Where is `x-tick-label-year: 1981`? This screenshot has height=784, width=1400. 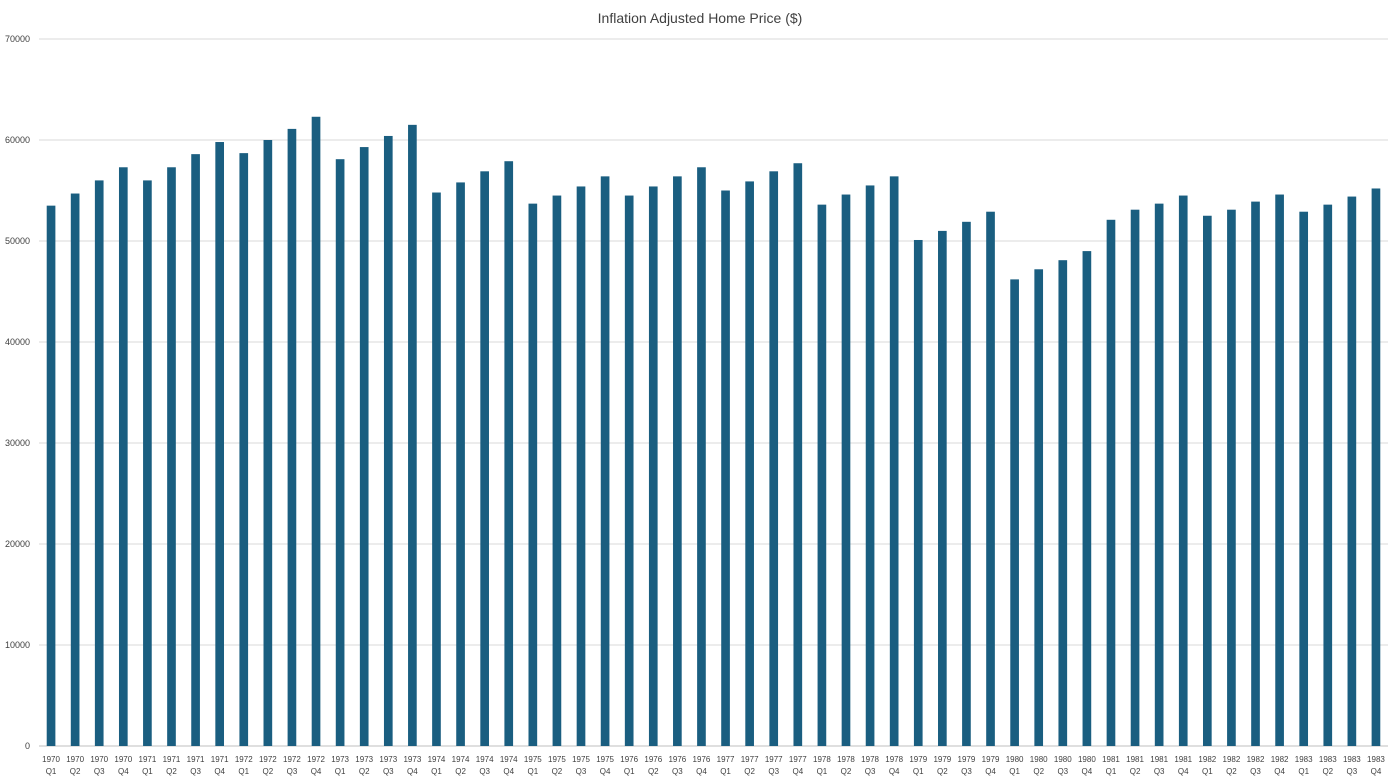 x-tick-label-year: 1981 is located at coordinates (1159, 759).